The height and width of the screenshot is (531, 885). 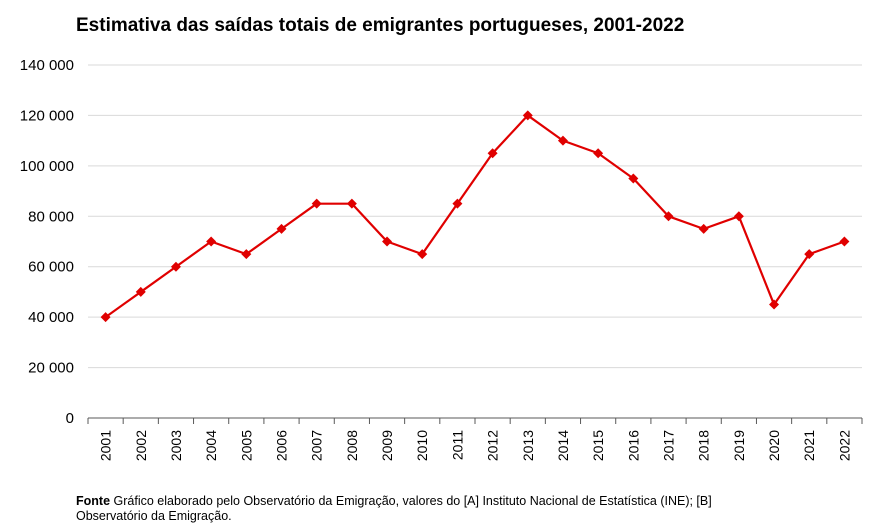 What do you see at coordinates (51, 317) in the screenshot?
I see `y-tick-label: 40 000` at bounding box center [51, 317].